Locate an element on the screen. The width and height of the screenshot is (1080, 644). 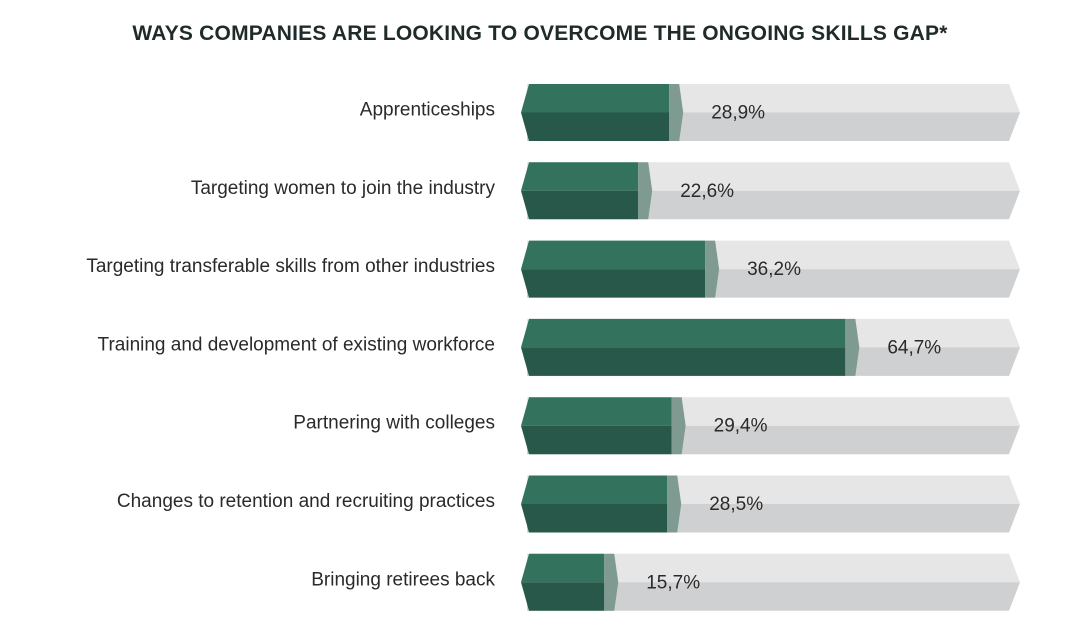
track-top is located at coordinates (773, 568).